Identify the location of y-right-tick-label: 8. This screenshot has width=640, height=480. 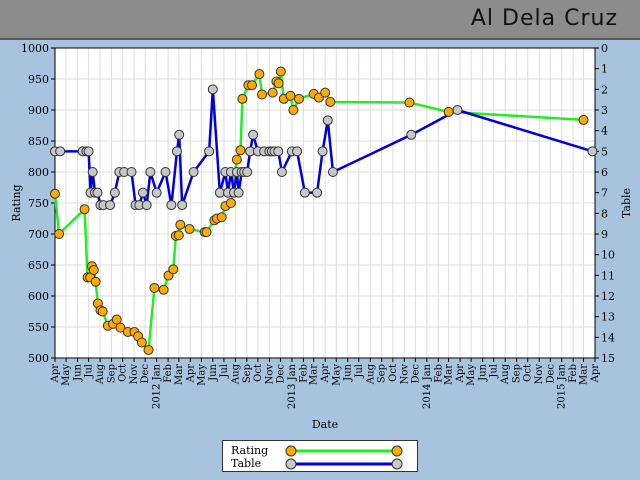
(604, 213).